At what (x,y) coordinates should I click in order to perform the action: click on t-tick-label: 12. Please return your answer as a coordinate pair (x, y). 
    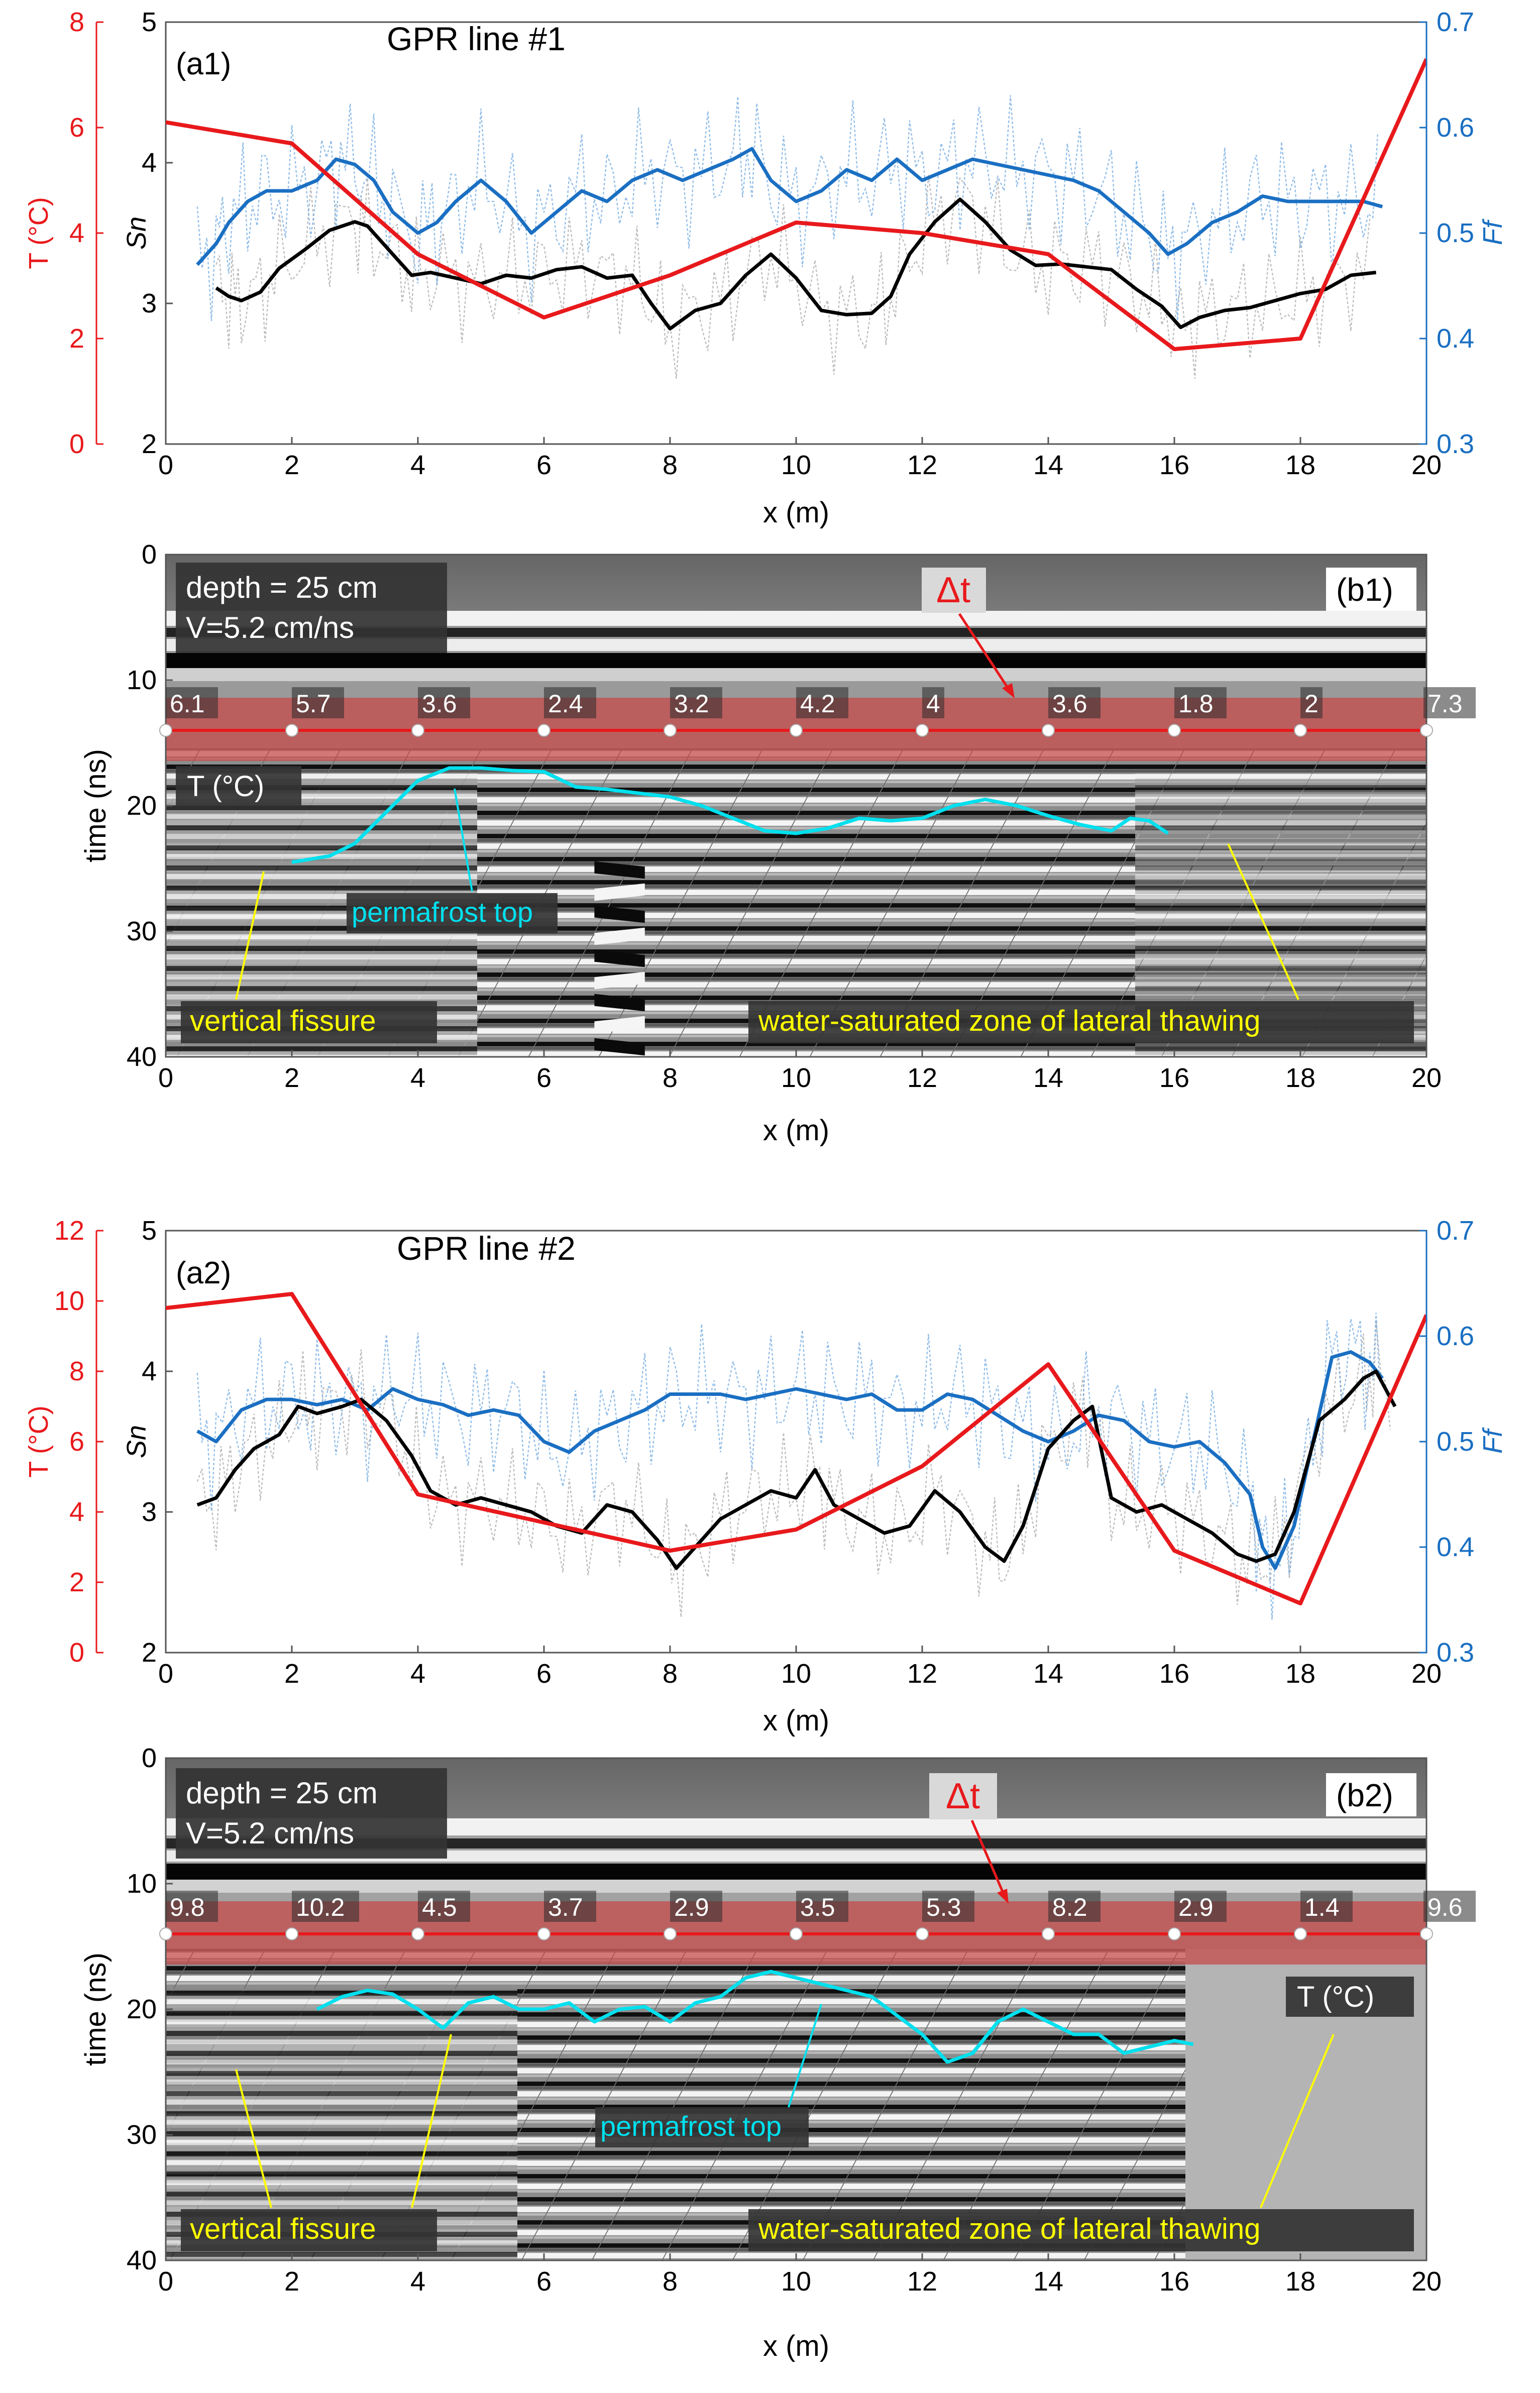
    Looking at the image, I should click on (69, 1231).